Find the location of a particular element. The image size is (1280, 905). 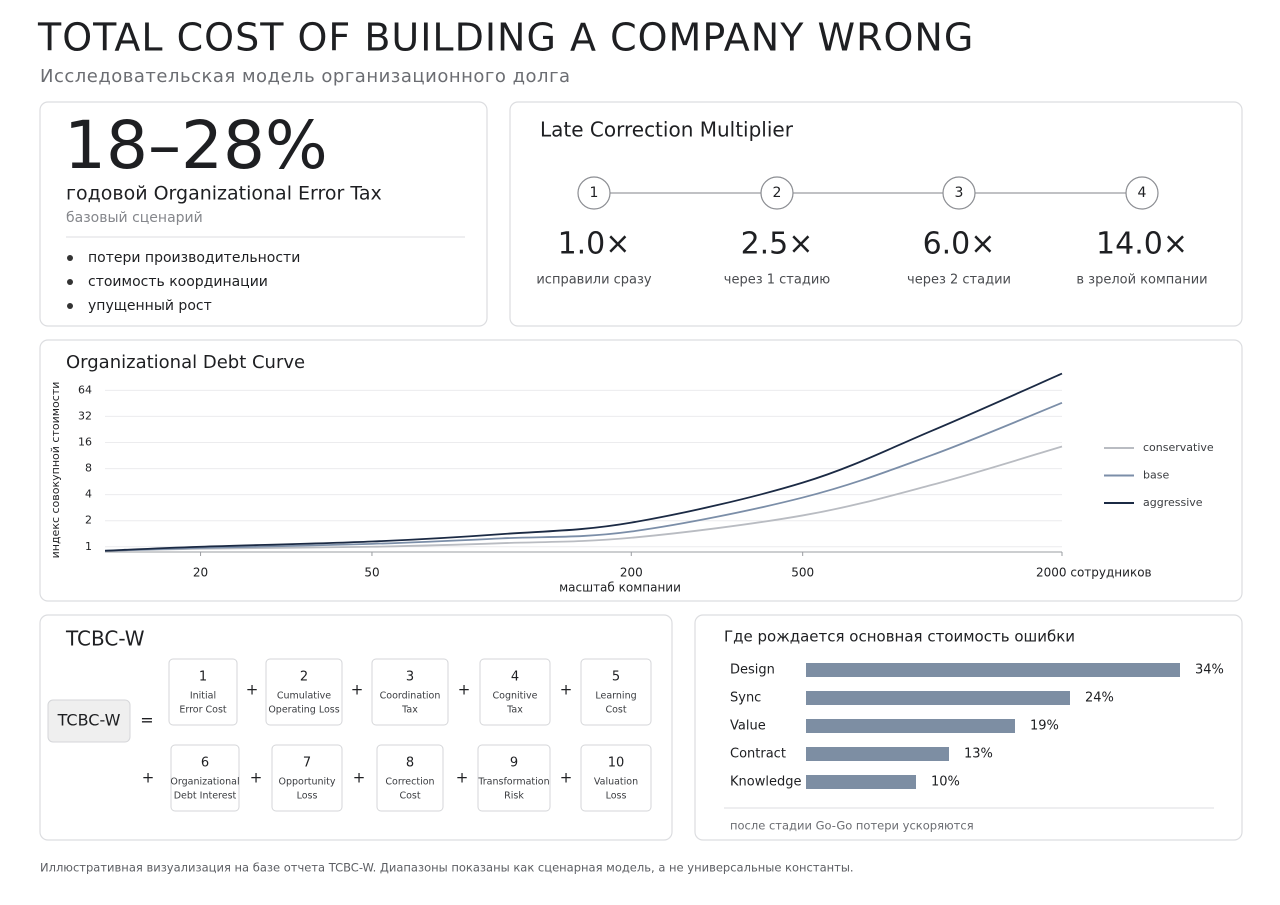

term-label: Valuation is located at coordinates (616, 782).